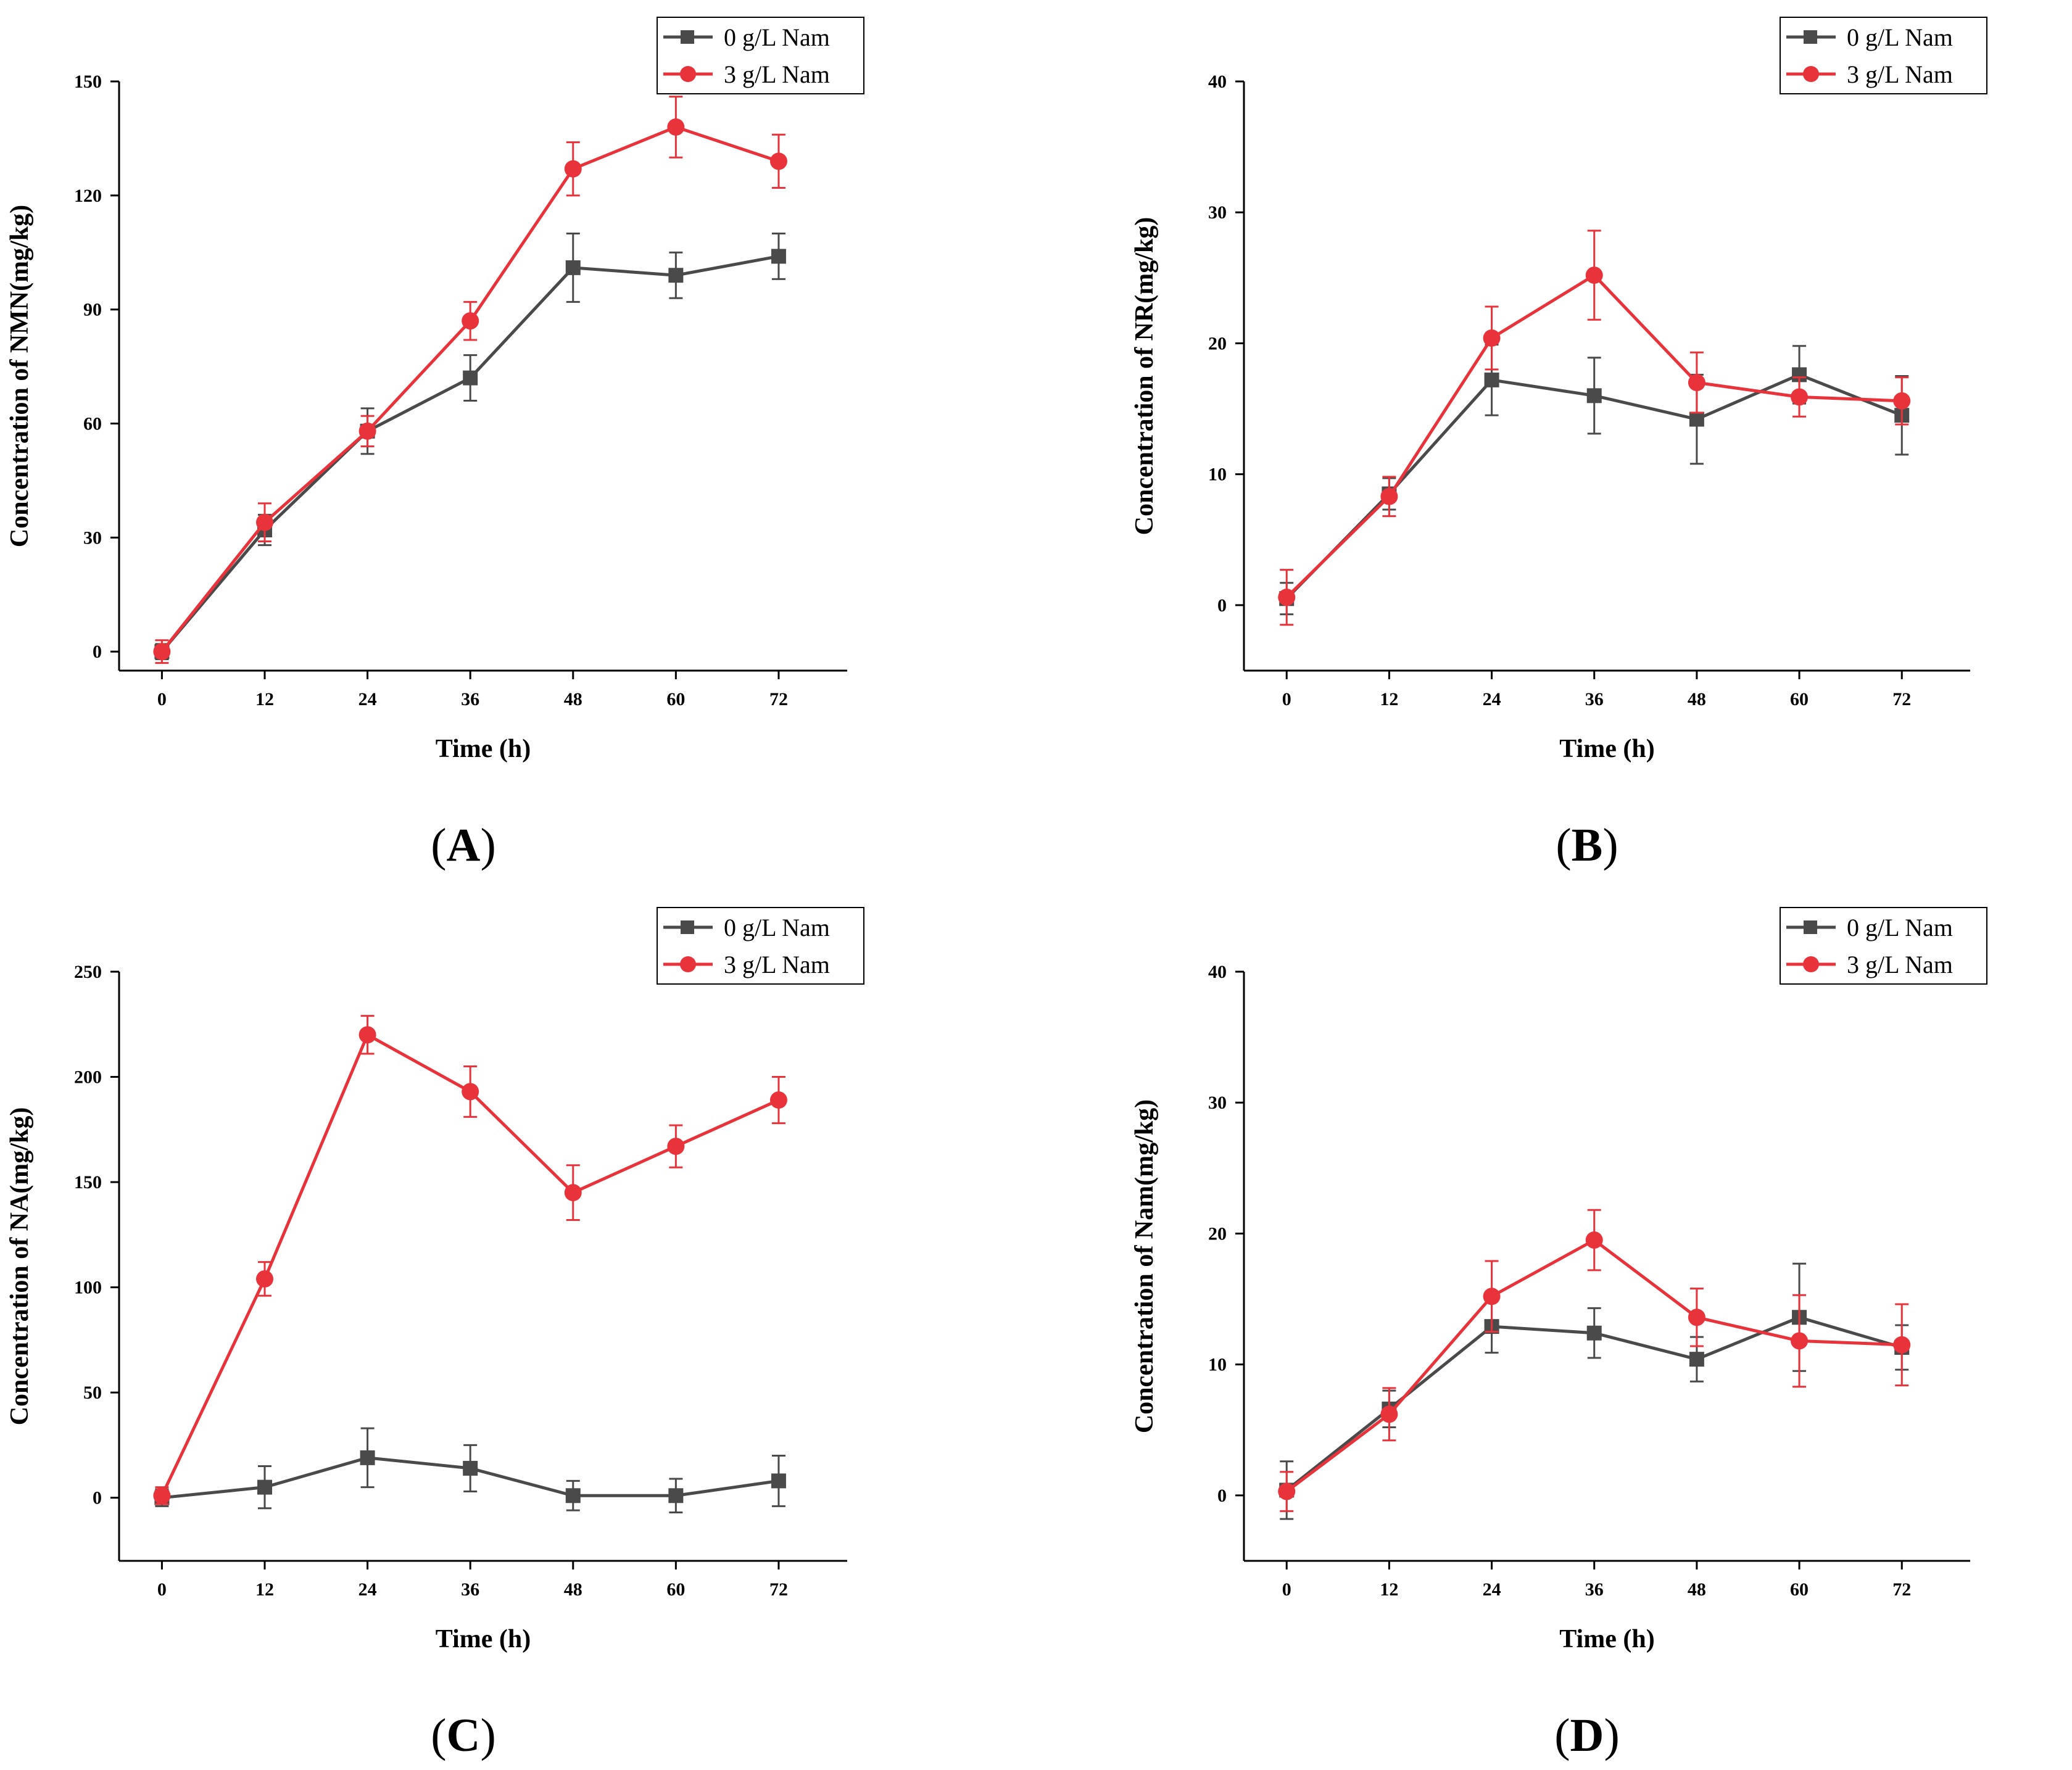 The height and width of the screenshot is (1770, 2072). What do you see at coordinates (1587, 1735) in the screenshot?
I see `panel-label: (D)` at bounding box center [1587, 1735].